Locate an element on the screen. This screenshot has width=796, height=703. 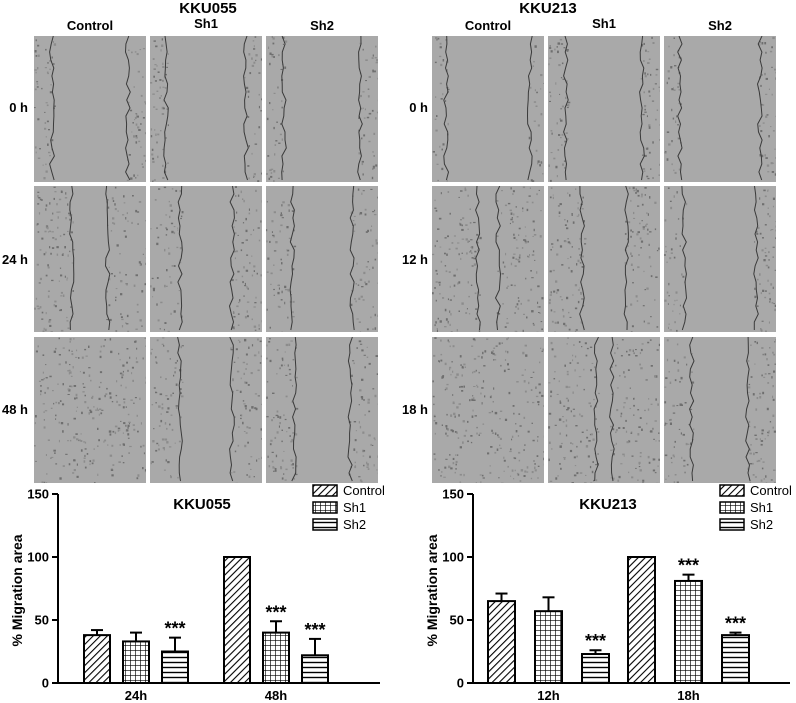
kku213-xtick-label-18h: 18h is located at coordinates (688, 695).